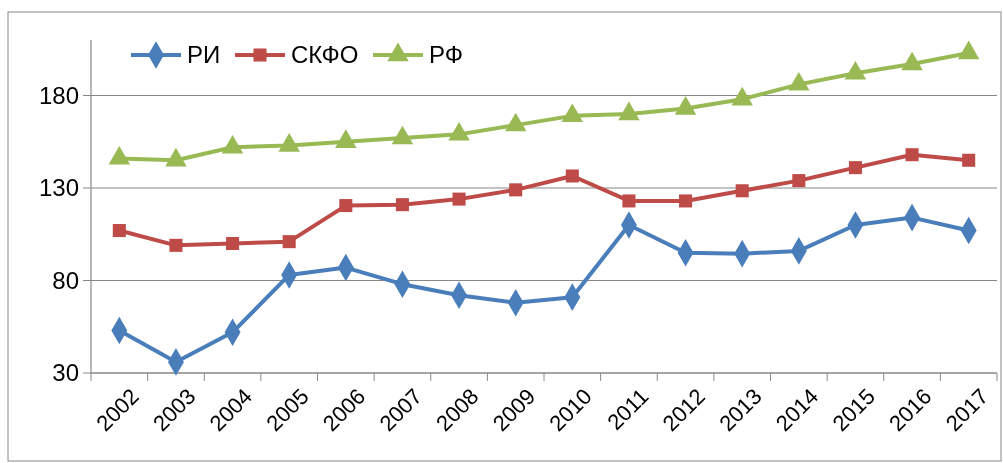 Image resolution: width=1003 pixels, height=463 pixels. What do you see at coordinates (204, 55) in the screenshot?
I see `legend-label: РИ` at bounding box center [204, 55].